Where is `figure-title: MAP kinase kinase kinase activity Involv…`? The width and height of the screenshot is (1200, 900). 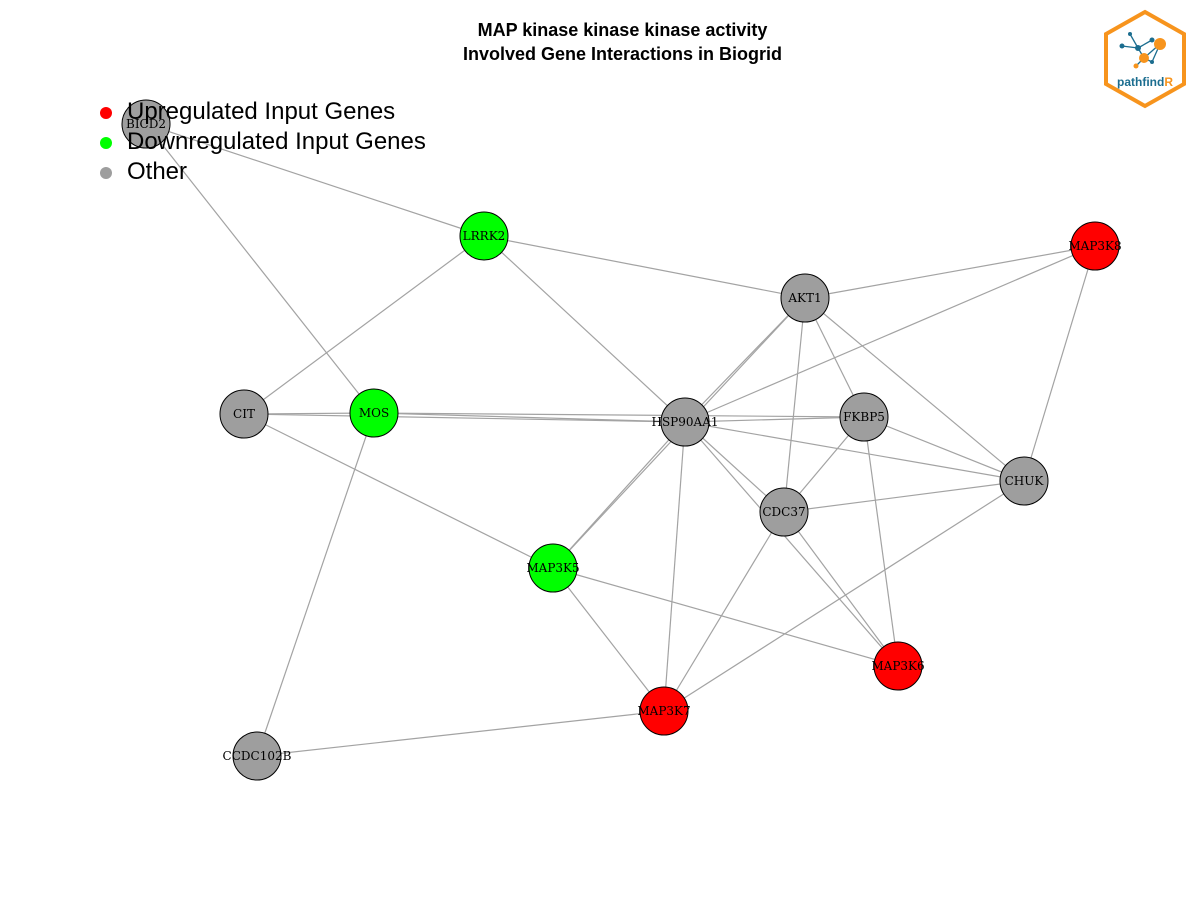
figure-title: MAP kinase kinase kinase activity Involv… is located at coordinates (600, 42).